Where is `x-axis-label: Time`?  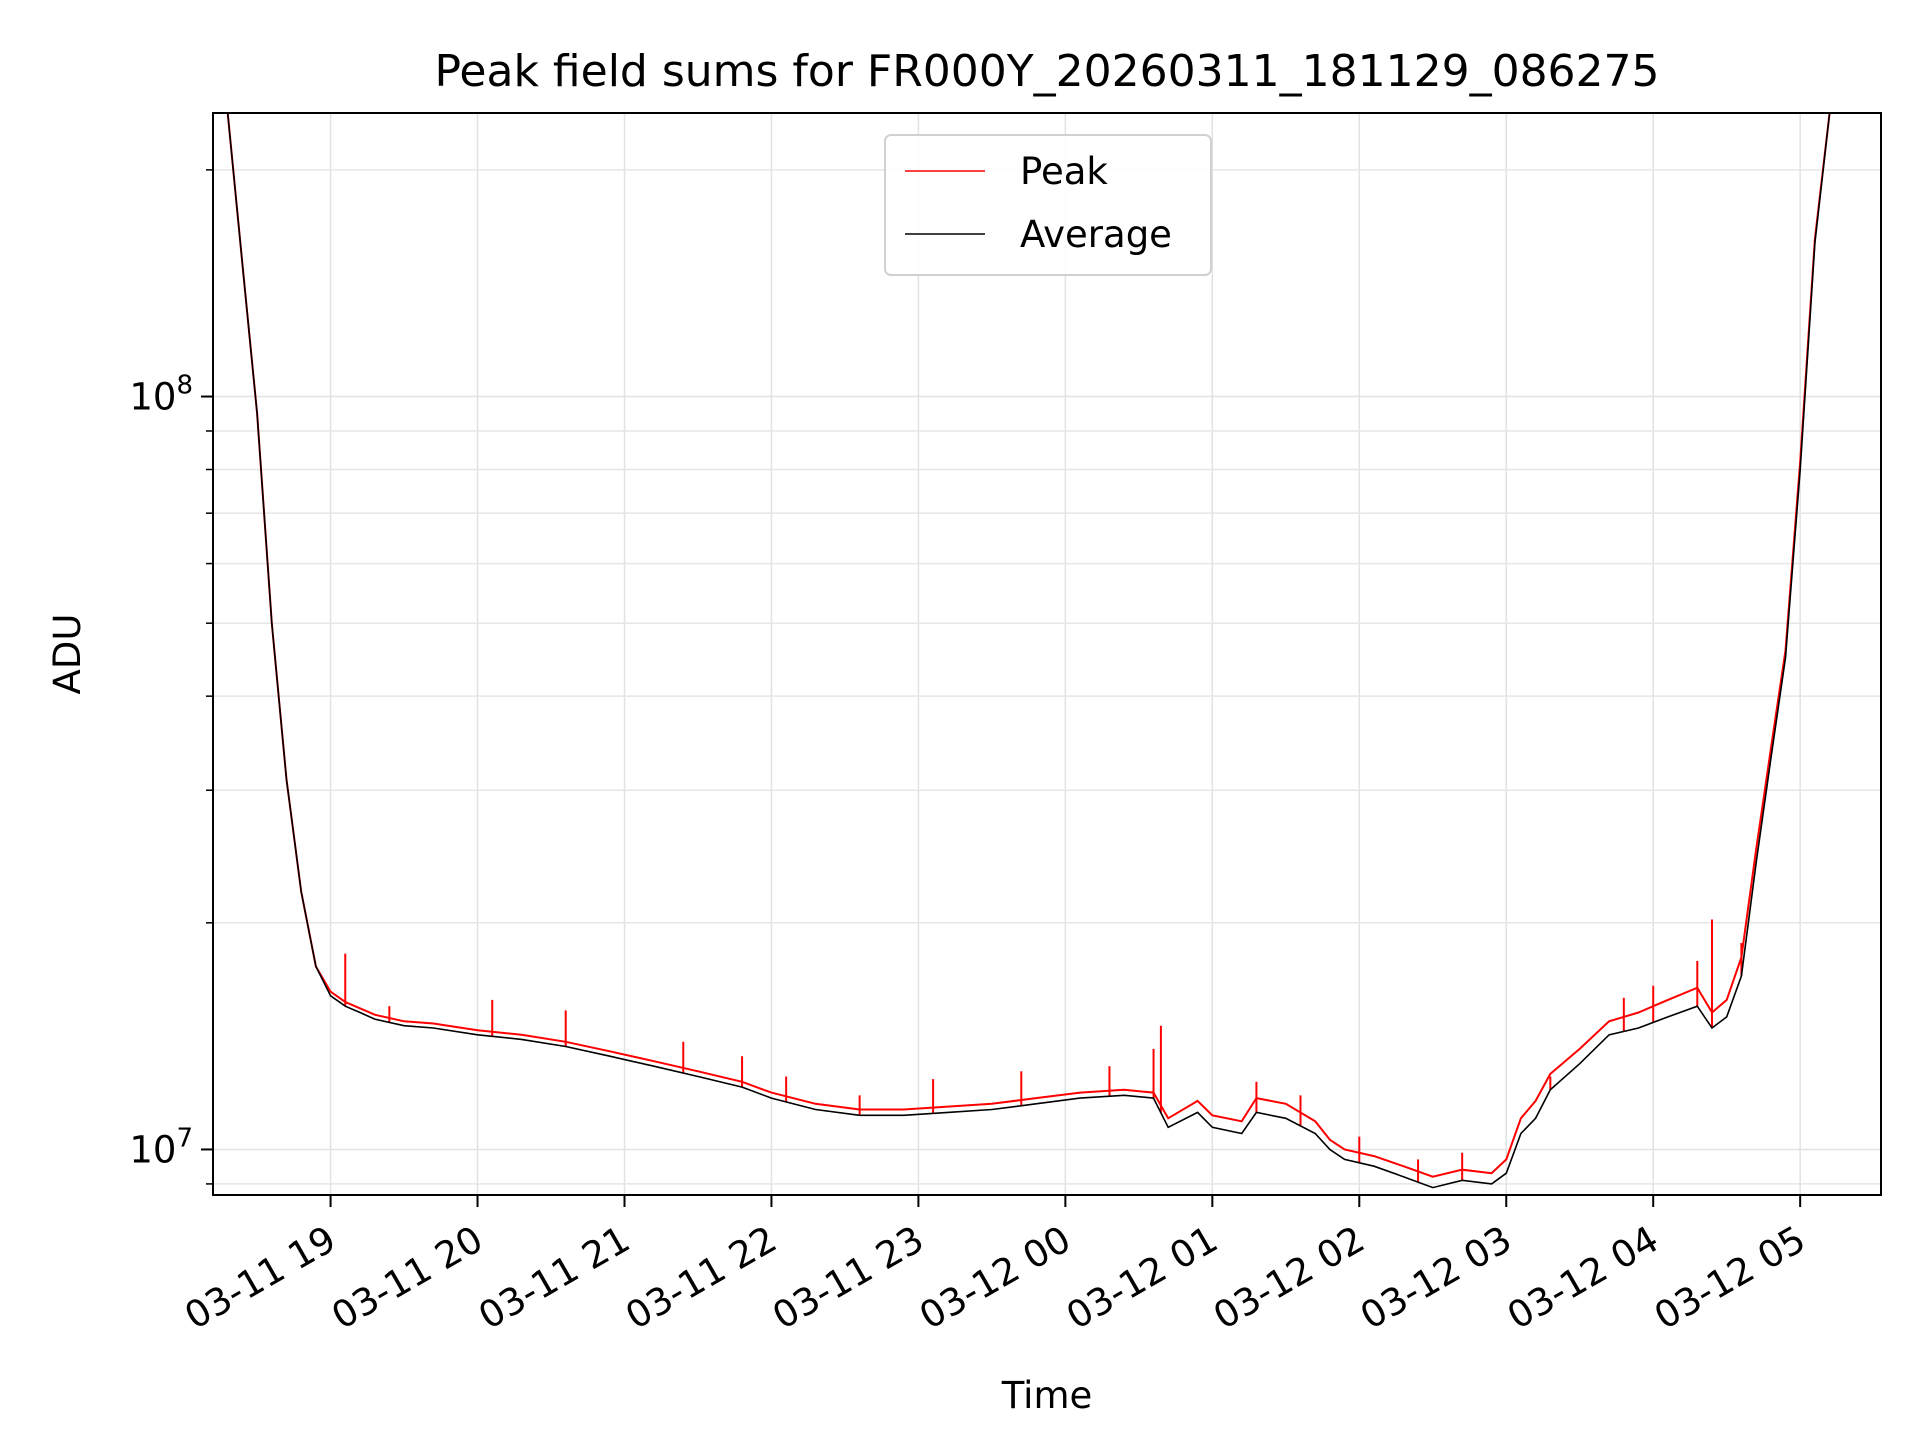
x-axis-label: Time is located at coordinates (1047, 1395).